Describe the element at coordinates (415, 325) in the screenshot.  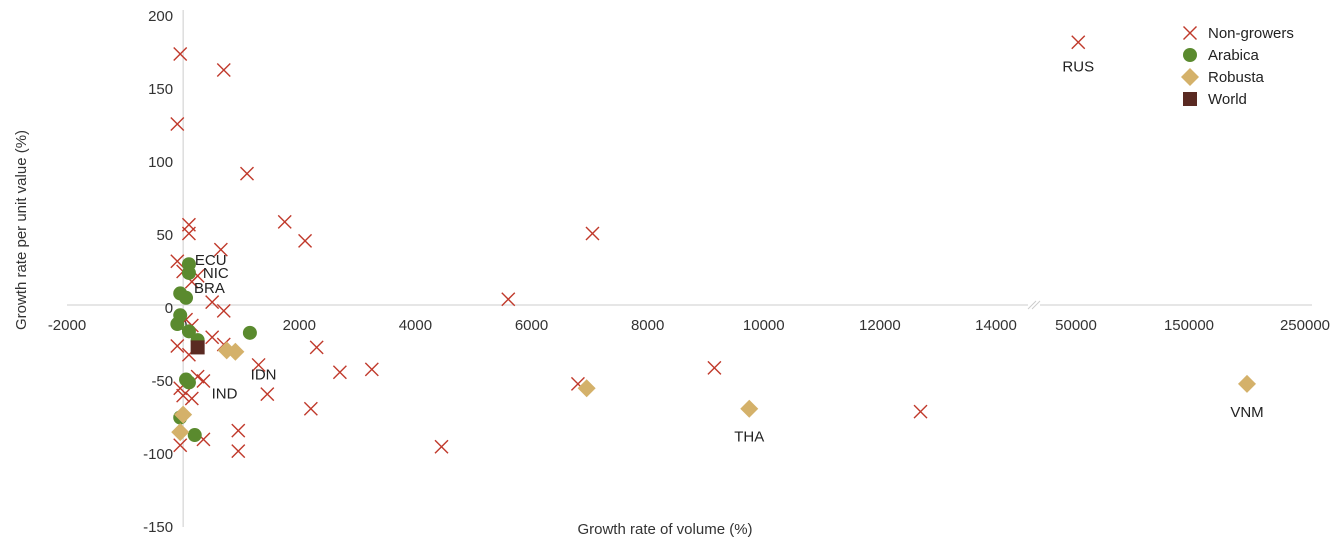
I see `x-tick-label: 4000` at that location.